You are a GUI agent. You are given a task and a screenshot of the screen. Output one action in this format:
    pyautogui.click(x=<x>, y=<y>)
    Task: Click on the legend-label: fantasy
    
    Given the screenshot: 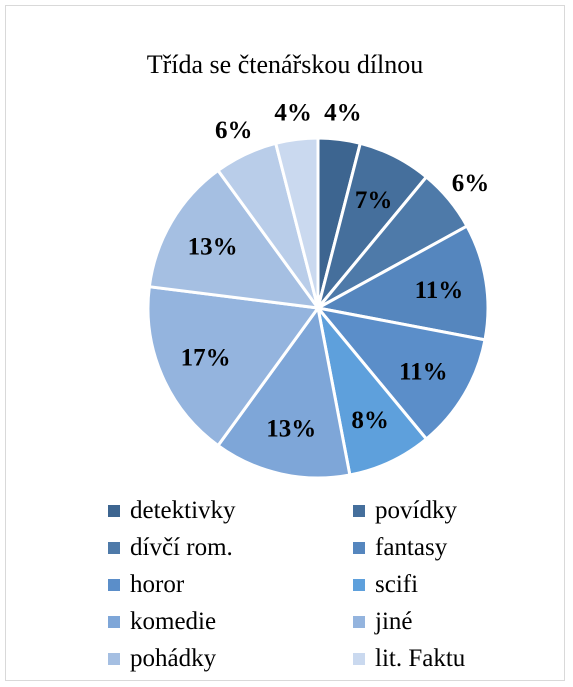 What is the action you would take?
    pyautogui.click(x=411, y=547)
    